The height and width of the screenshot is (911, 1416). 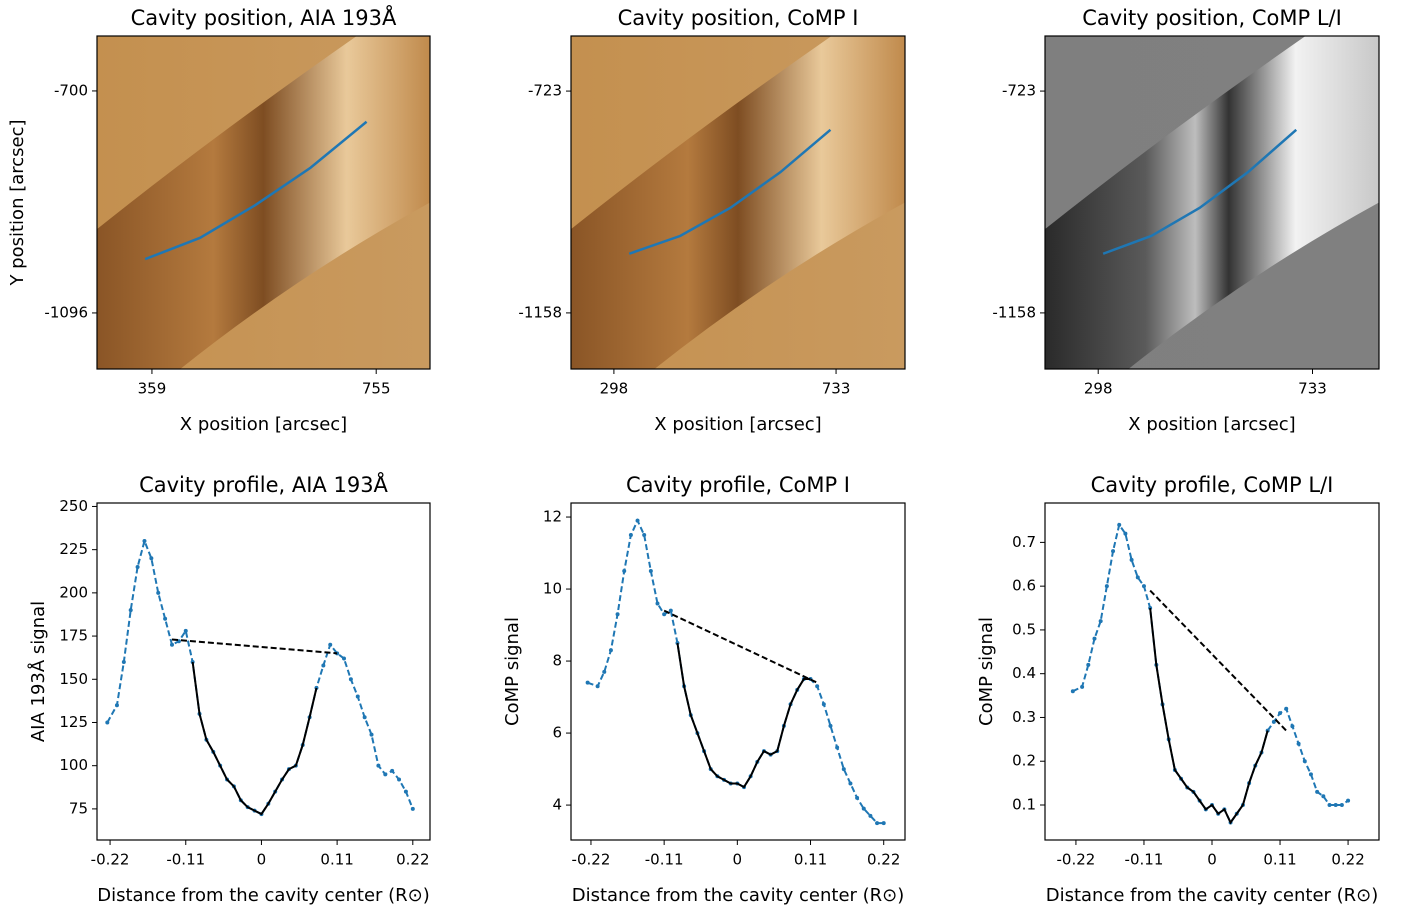 What do you see at coordinates (1024, 629) in the screenshot?
I see `y-tick-label: 0.5` at bounding box center [1024, 629].